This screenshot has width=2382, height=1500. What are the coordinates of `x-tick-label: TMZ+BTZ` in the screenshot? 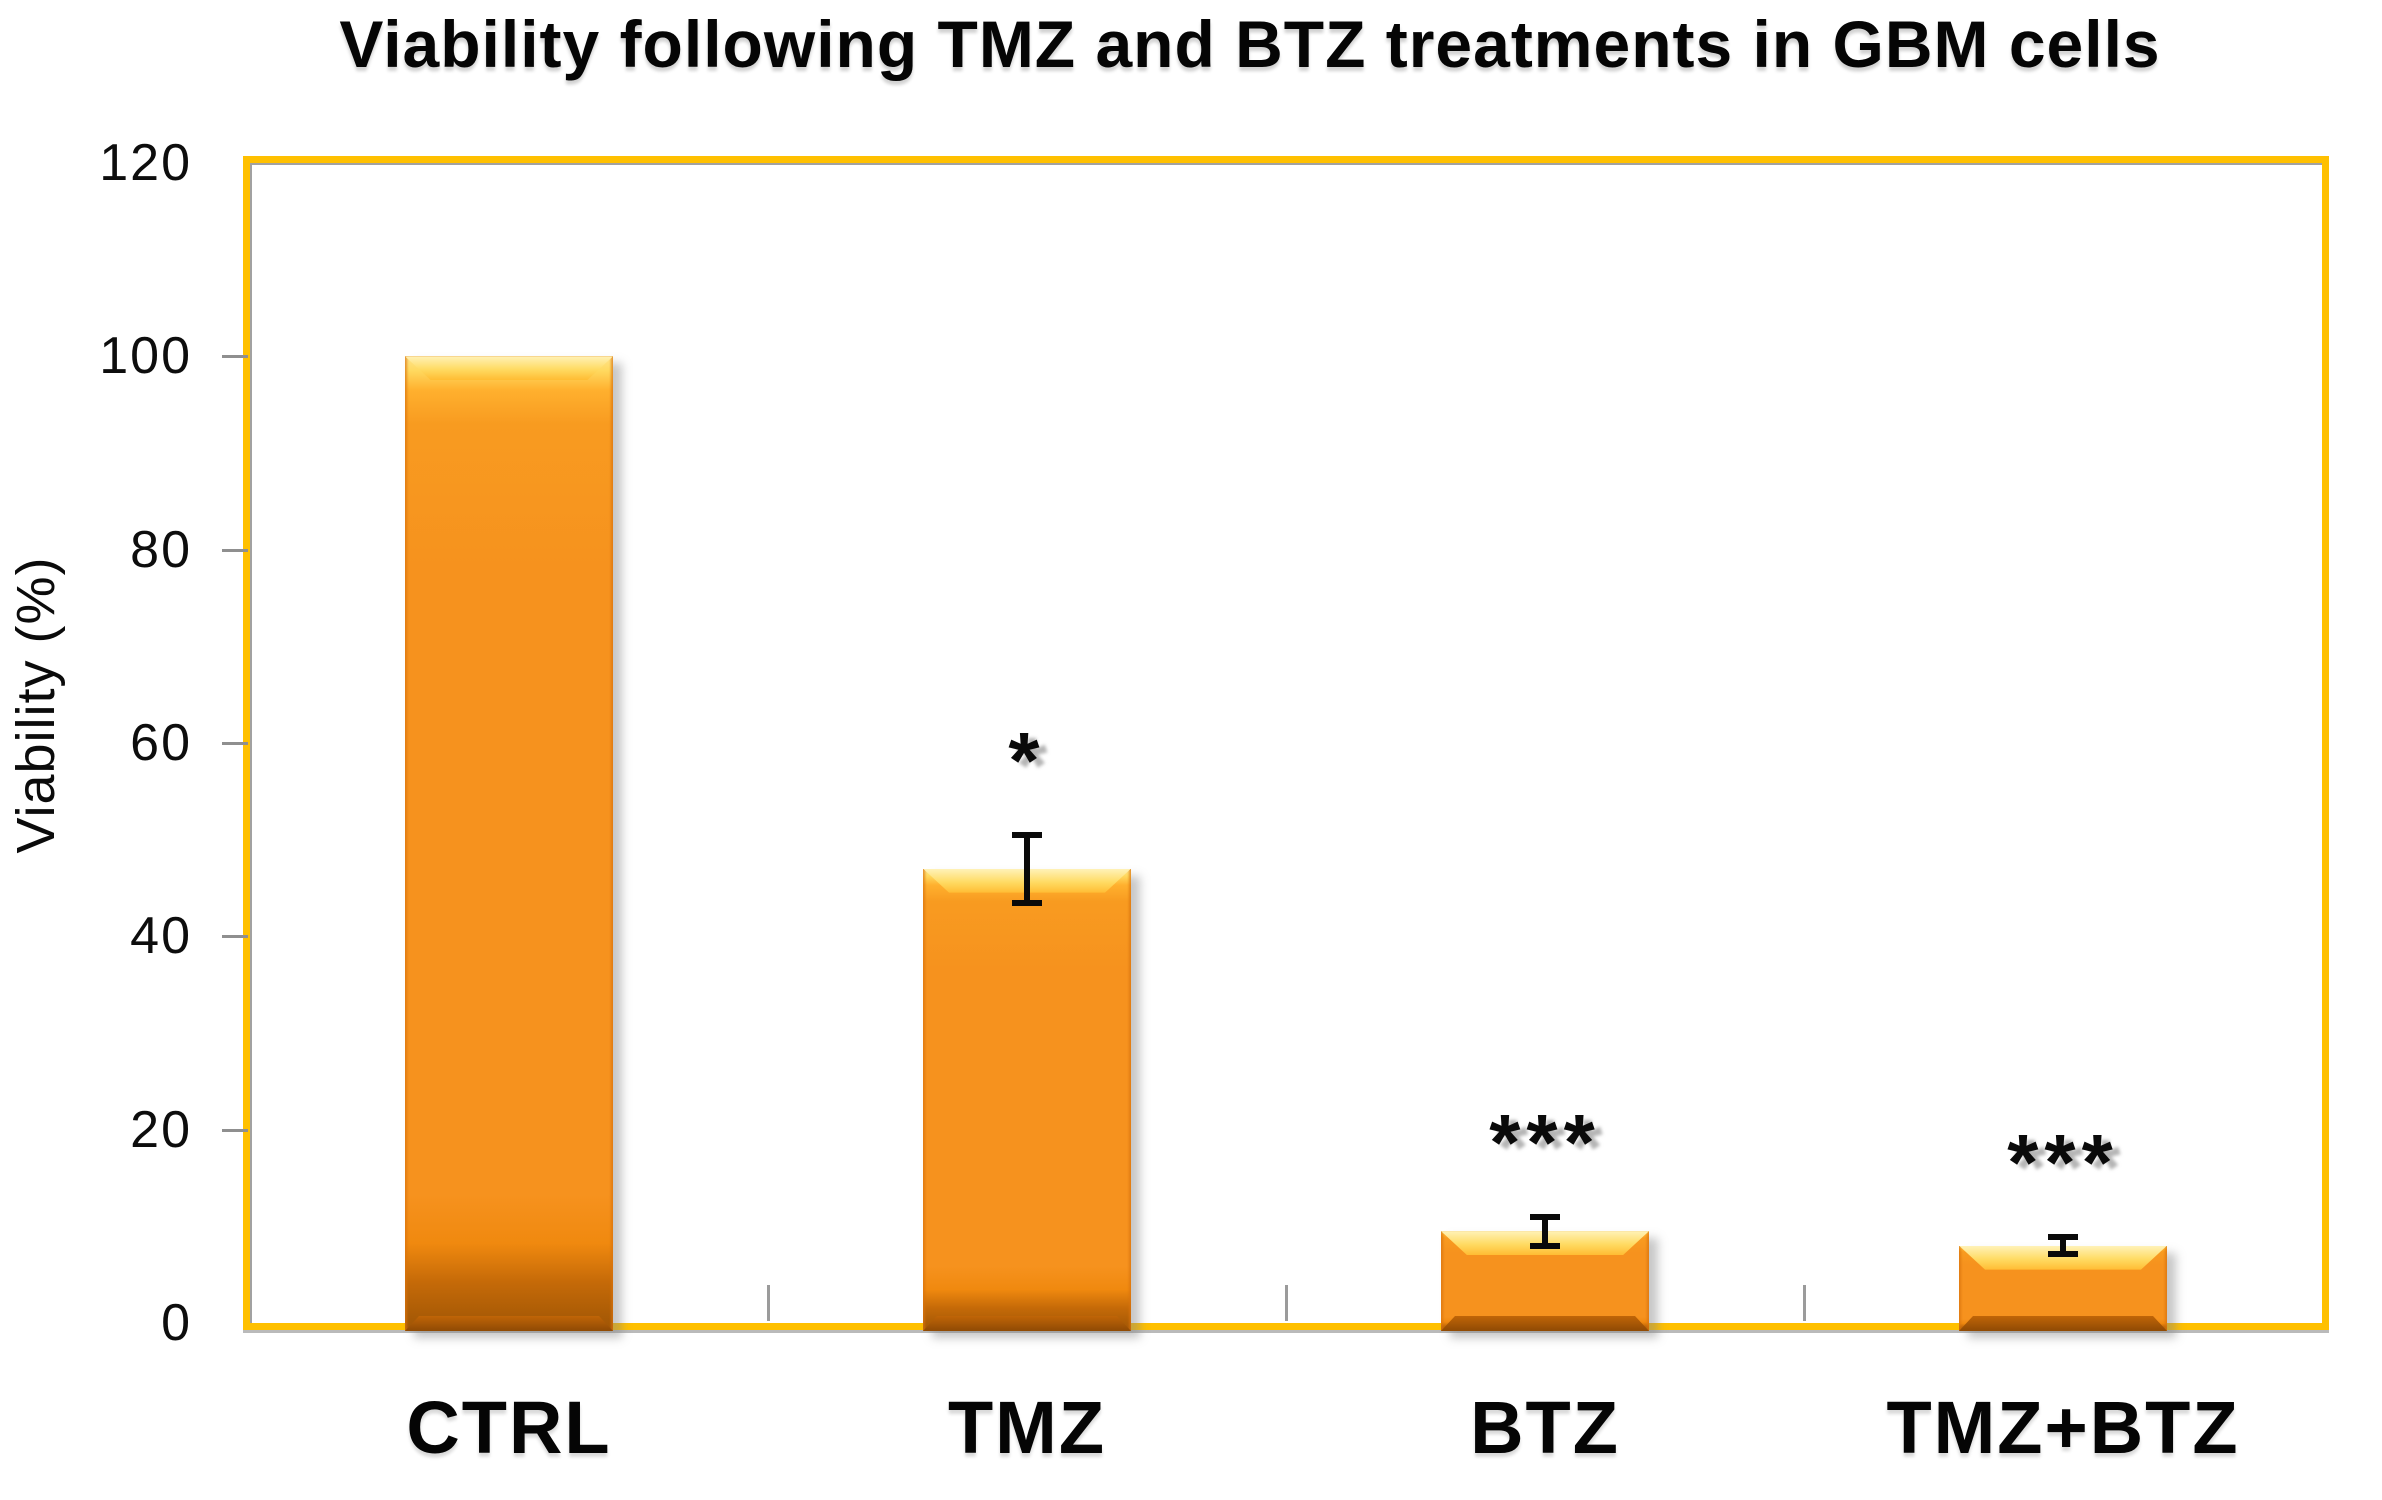 It's located at (2063, 1427).